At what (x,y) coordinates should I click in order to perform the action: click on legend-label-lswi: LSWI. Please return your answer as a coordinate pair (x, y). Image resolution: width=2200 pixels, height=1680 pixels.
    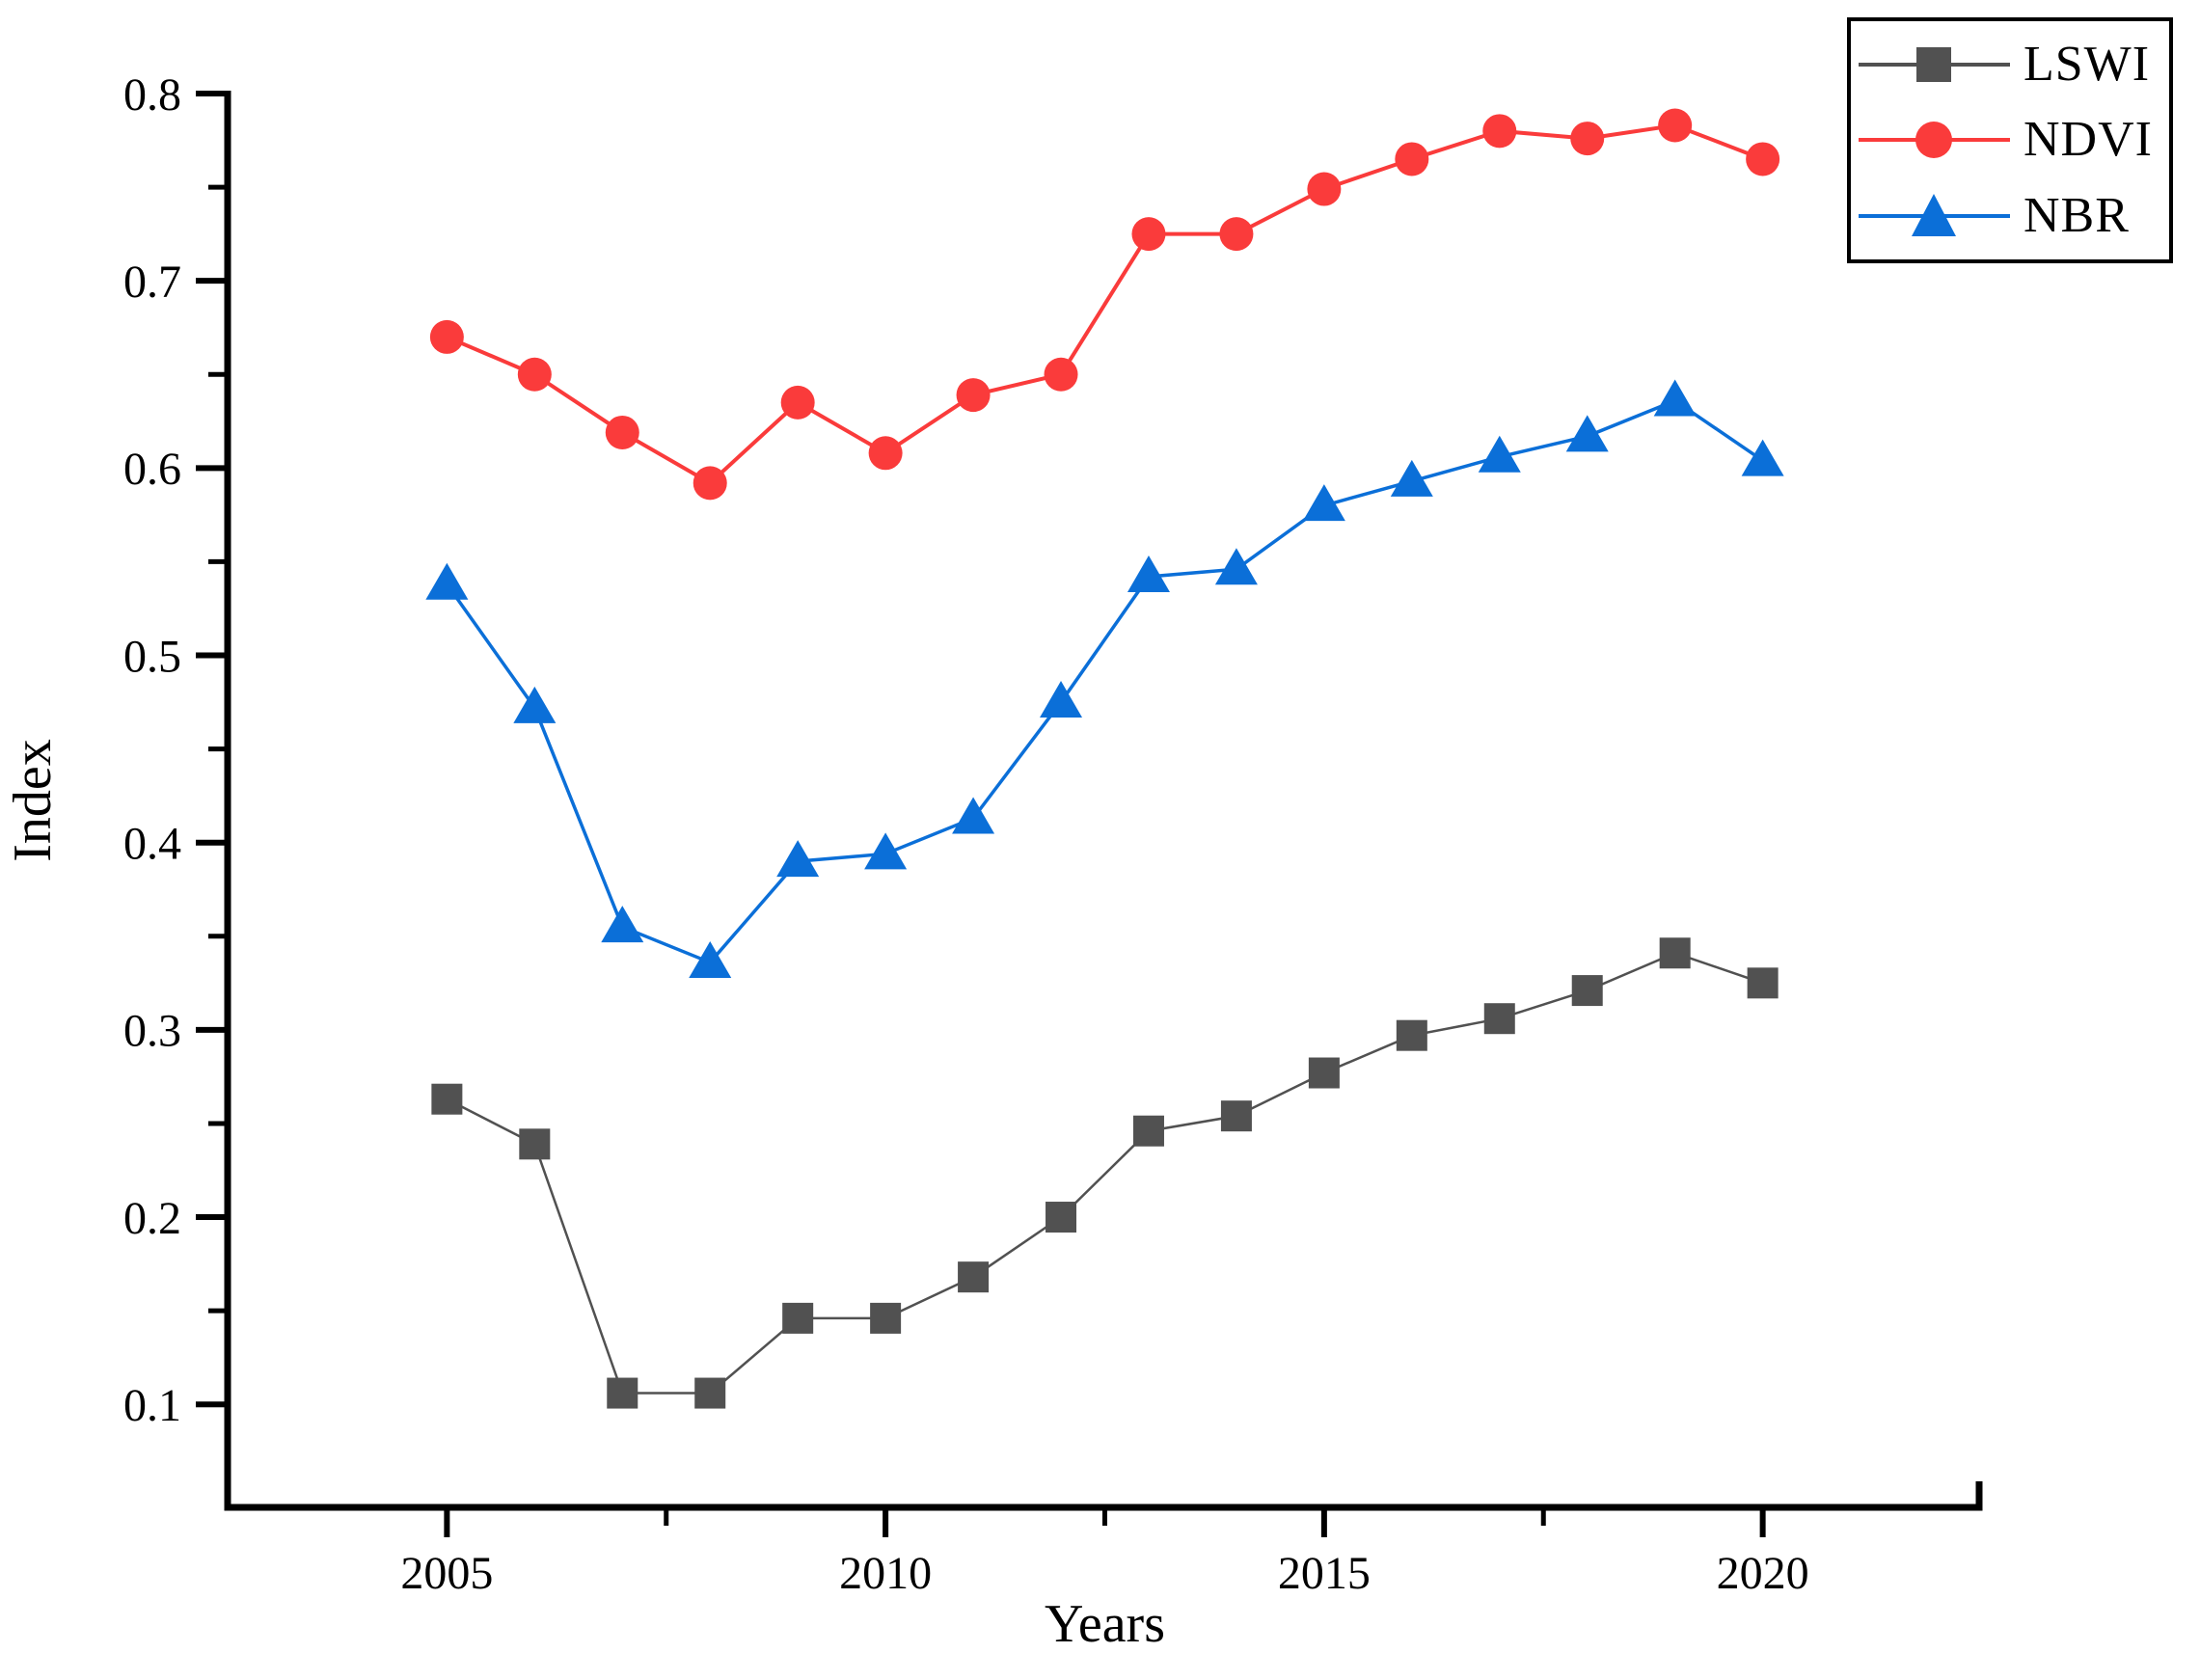
    Looking at the image, I should click on (2087, 65).